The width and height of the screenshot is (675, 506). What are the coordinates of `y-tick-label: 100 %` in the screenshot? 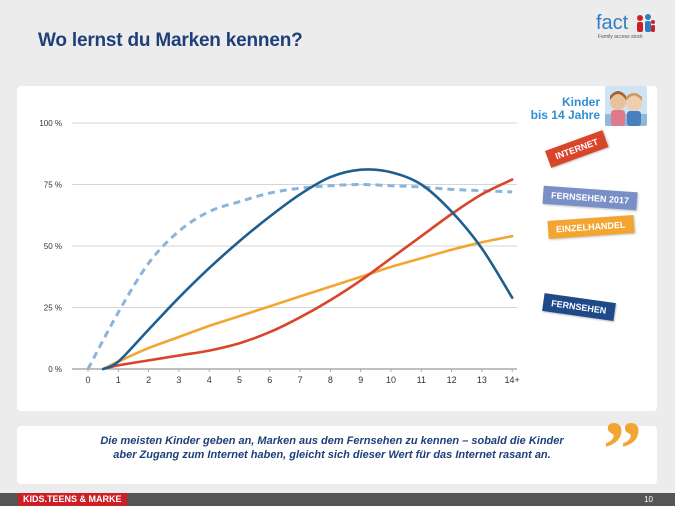 It's located at (50, 123).